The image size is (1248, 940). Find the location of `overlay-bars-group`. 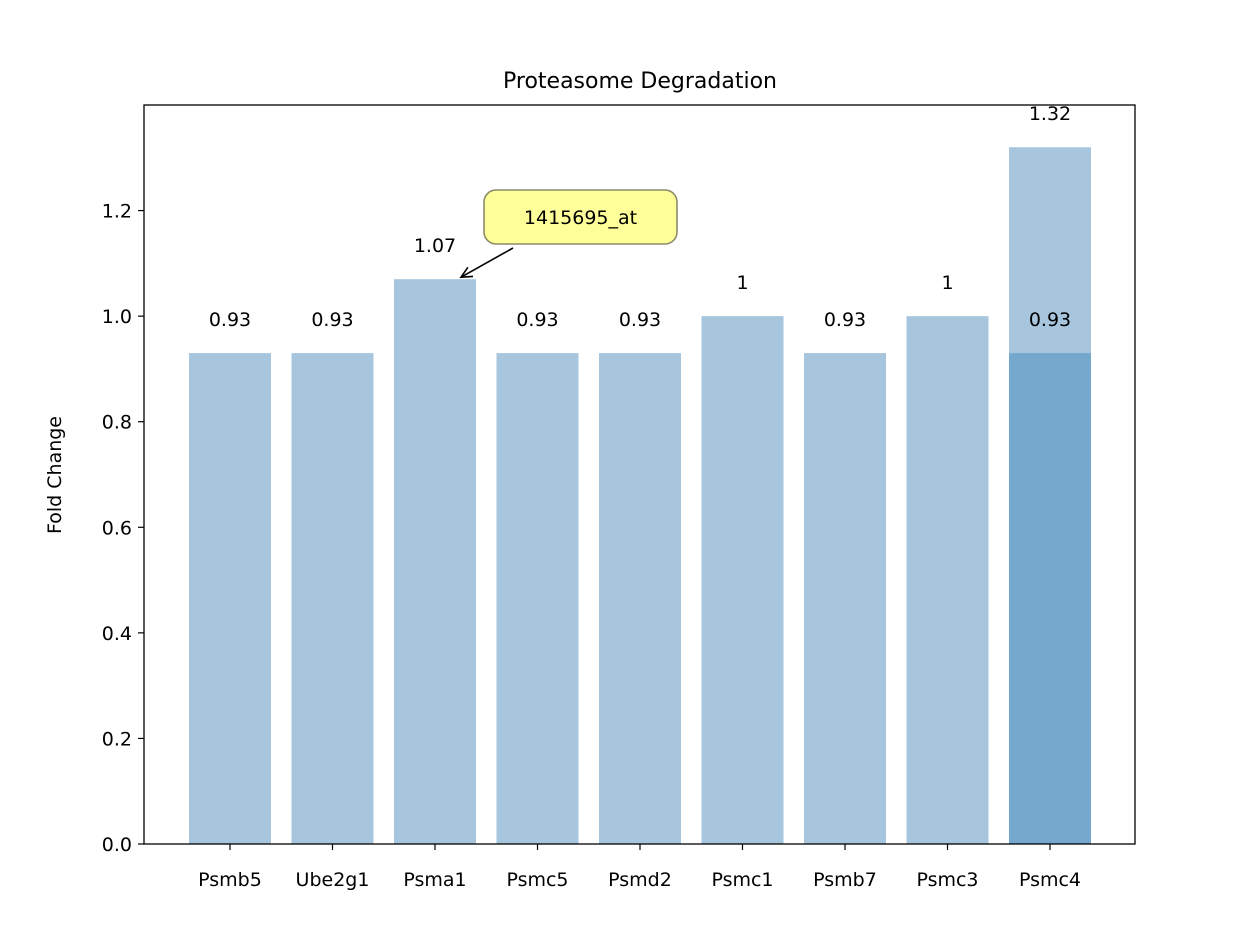

overlay-bars-group is located at coordinates (1050, 598).